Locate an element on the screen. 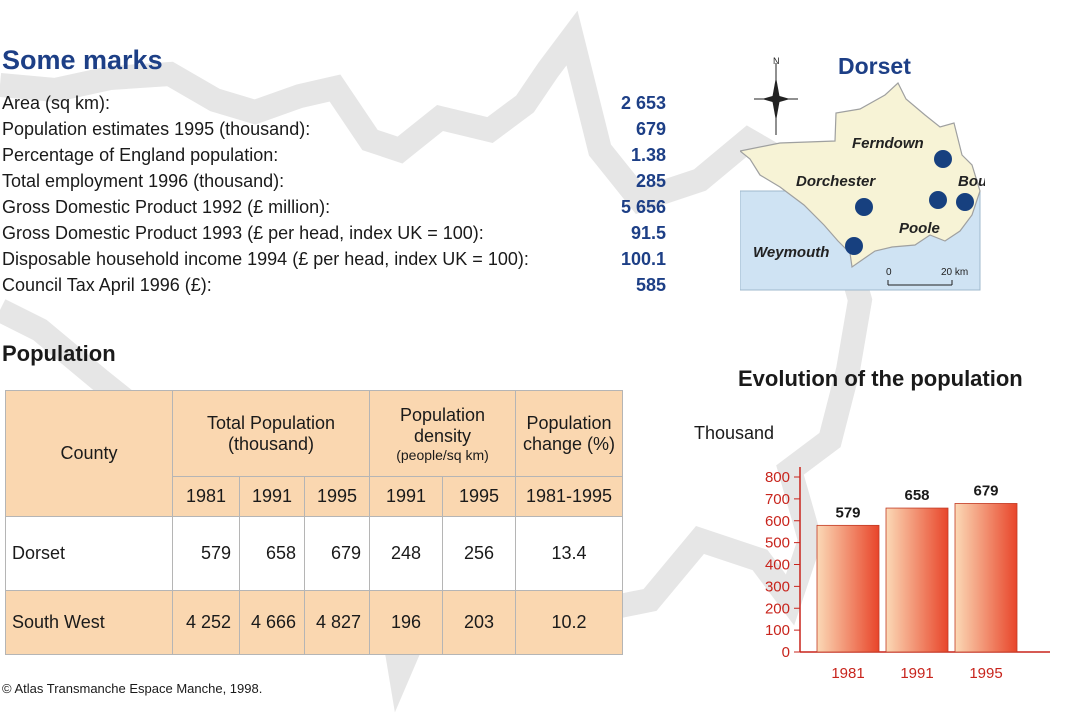 This screenshot has height=724, width=1071. town-label: Weymouth is located at coordinates (791, 252).